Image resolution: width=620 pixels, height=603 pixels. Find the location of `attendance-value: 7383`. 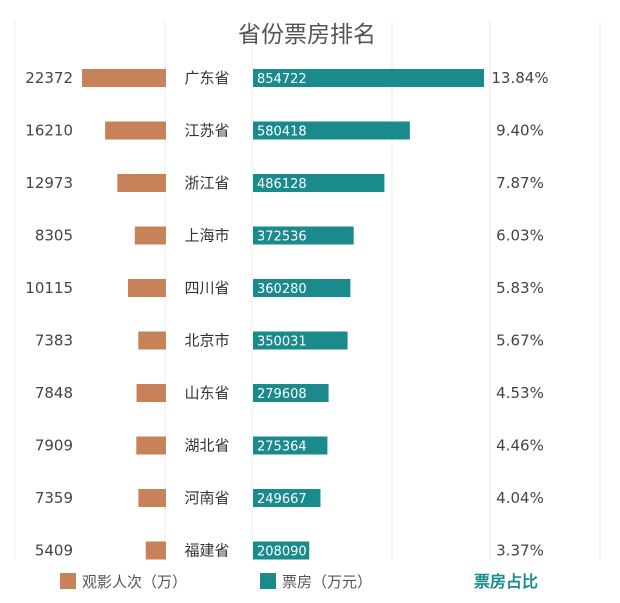

attendance-value: 7383 is located at coordinates (54, 341).